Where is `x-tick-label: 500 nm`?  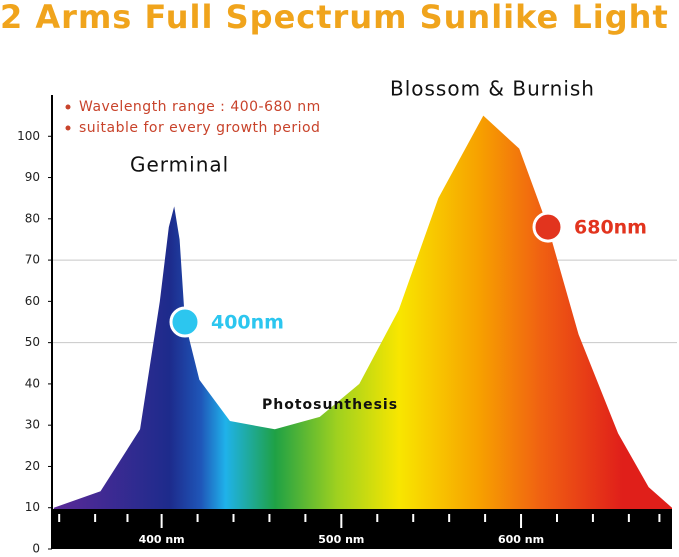 x-tick-label: 500 nm is located at coordinates (341, 539).